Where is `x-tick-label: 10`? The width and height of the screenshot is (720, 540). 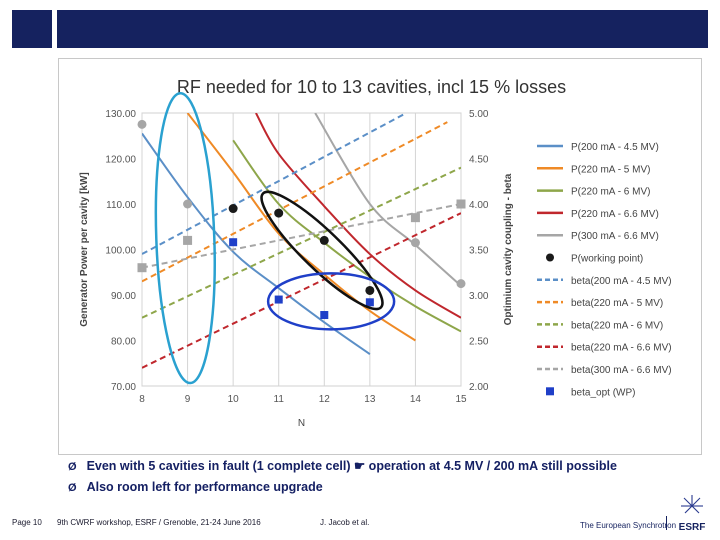
x-tick-label: 10 is located at coordinates (234, 399).